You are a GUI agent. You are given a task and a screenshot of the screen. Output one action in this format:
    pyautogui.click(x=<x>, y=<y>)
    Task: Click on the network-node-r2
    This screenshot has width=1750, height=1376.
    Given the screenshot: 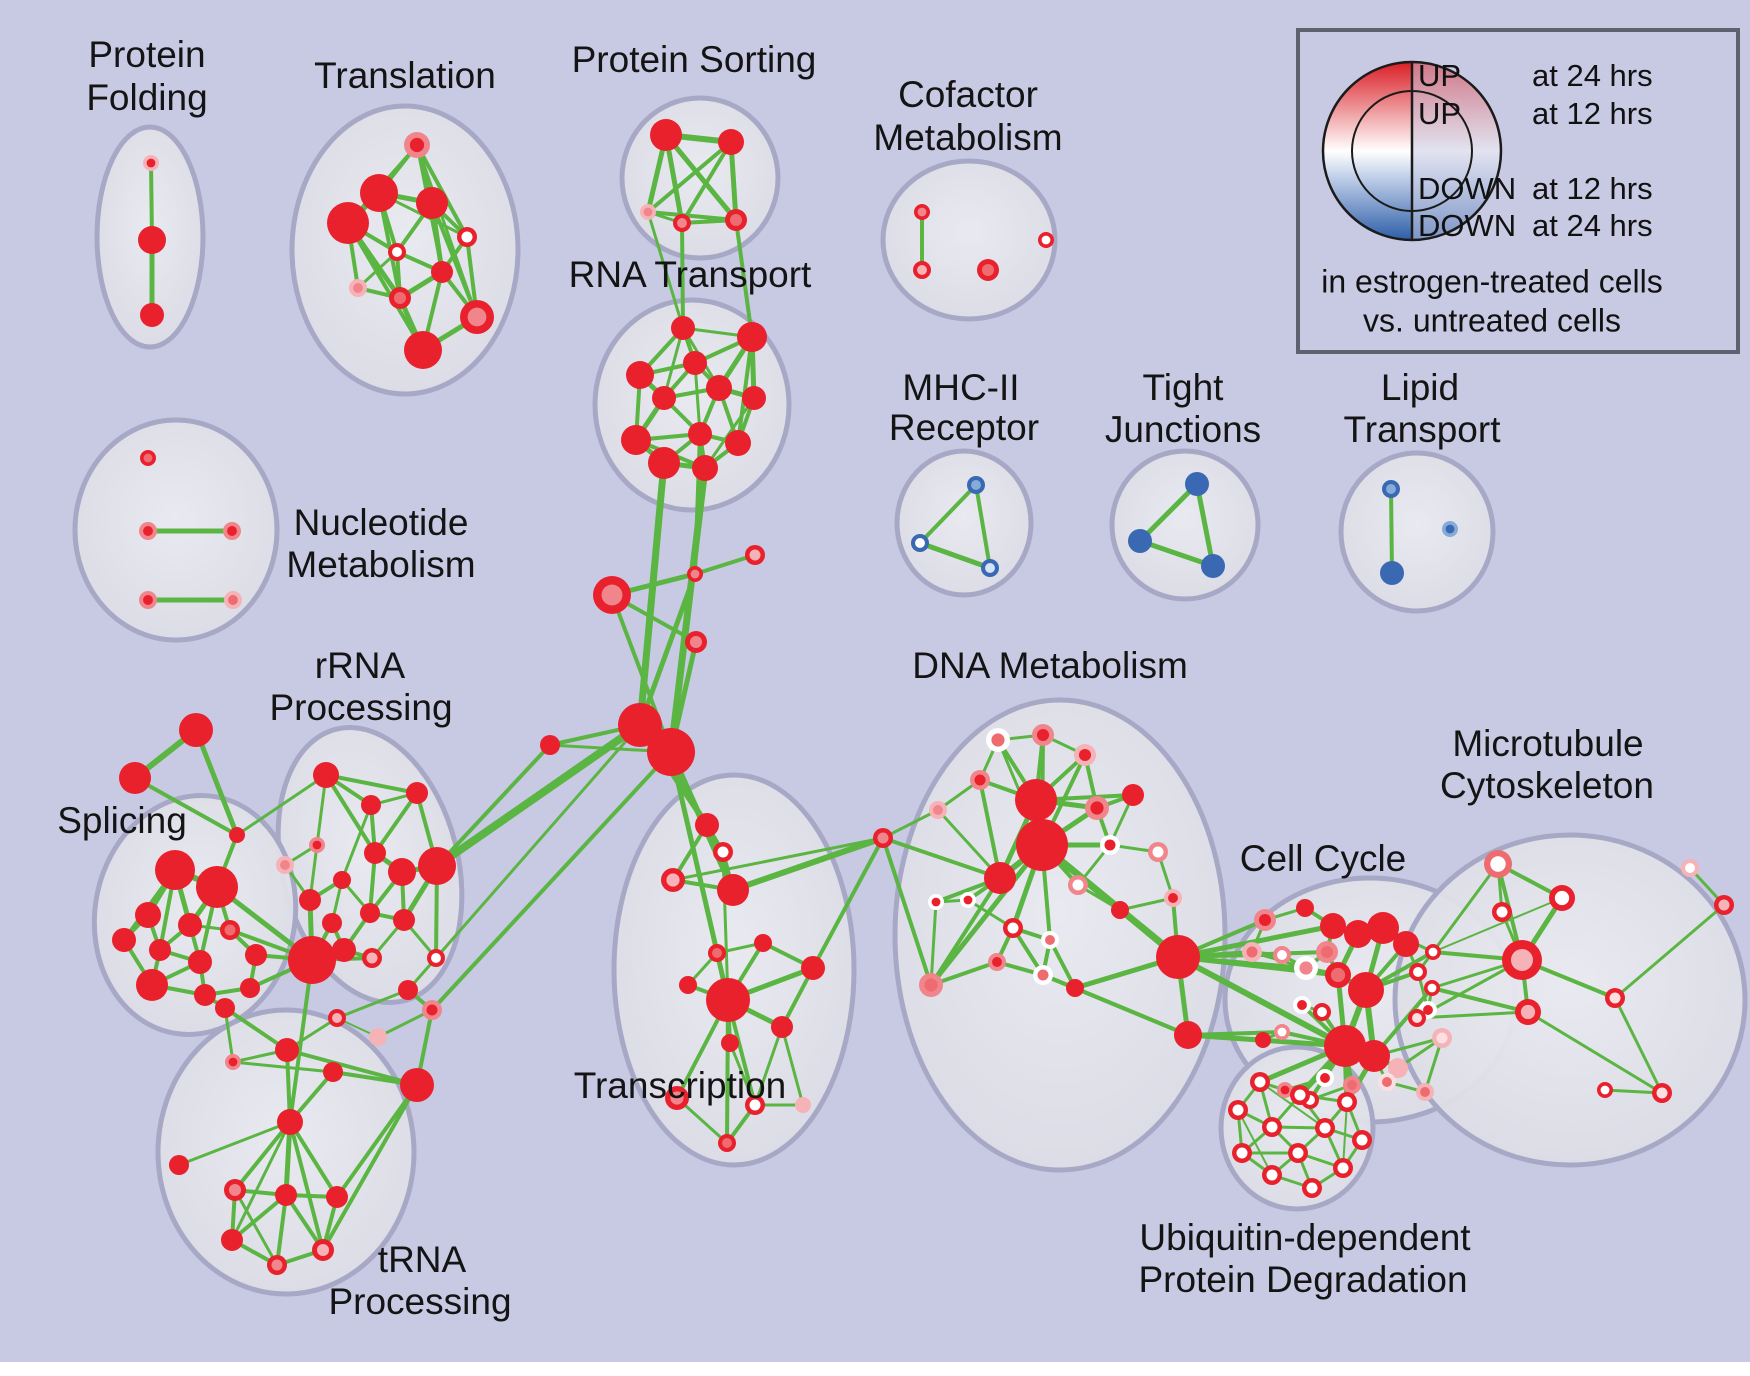 What is the action you would take?
    pyautogui.click(x=640, y=375)
    